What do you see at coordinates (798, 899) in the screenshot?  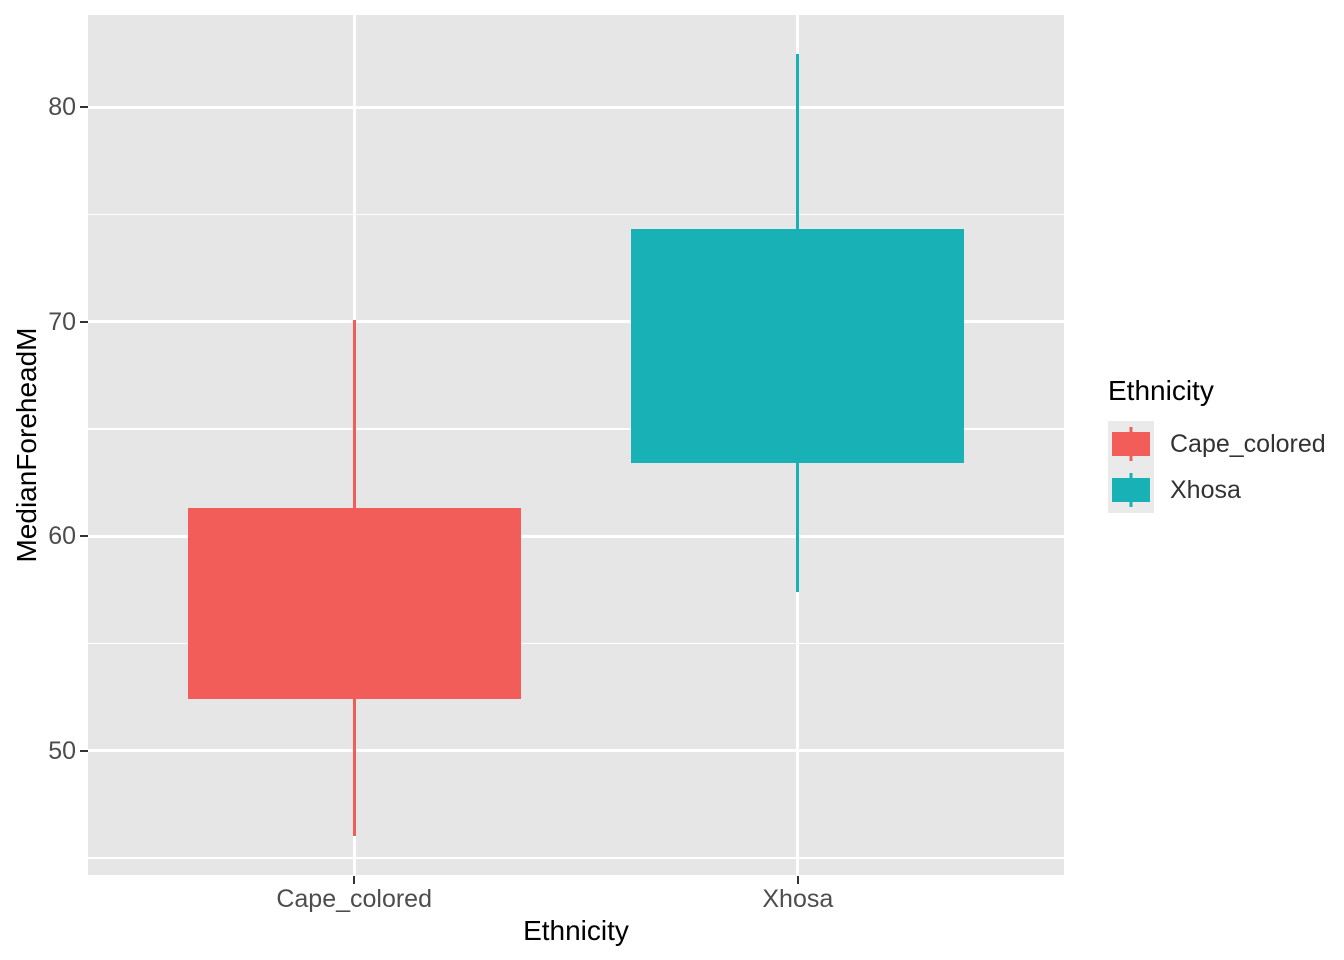 I see `x-tick-label: Xhosa` at bounding box center [798, 899].